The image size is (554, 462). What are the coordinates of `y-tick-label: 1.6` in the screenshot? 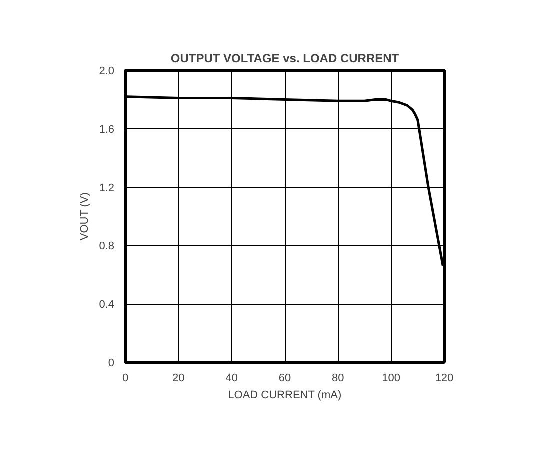 It's located at (107, 130).